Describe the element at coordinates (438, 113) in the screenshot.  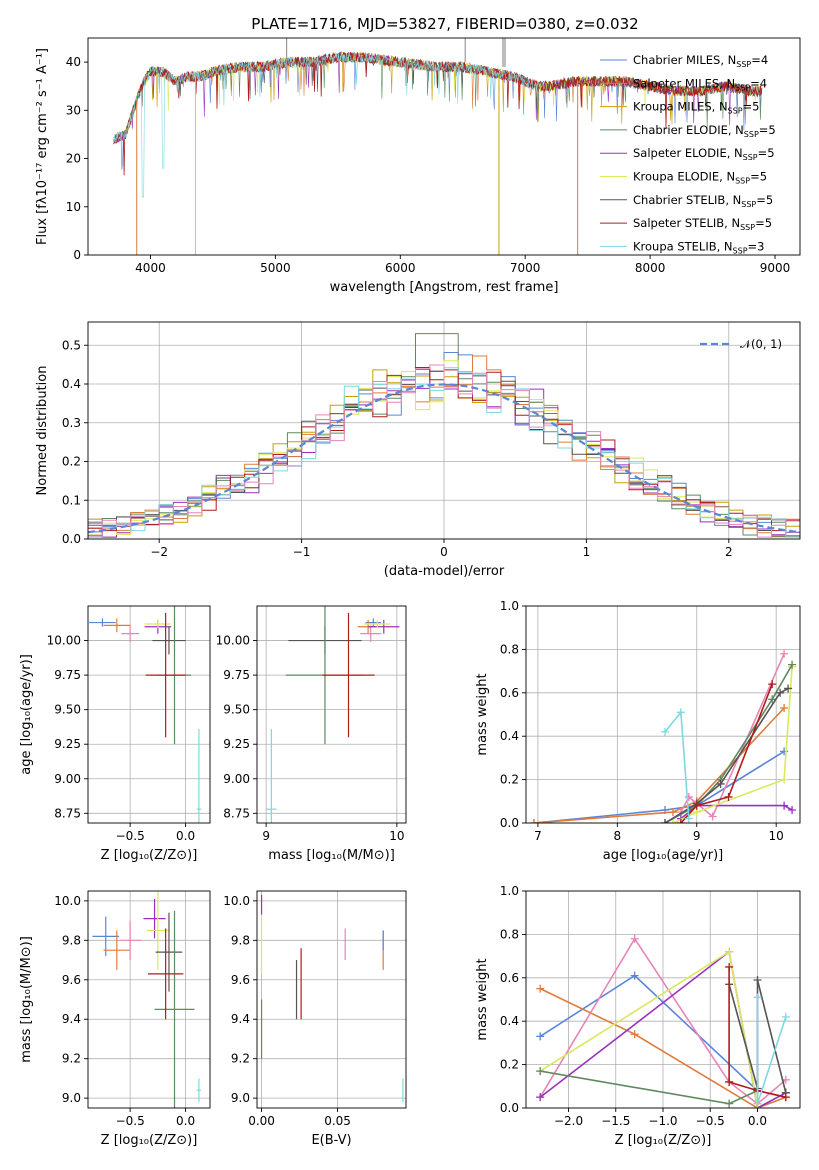
I see `spectrum-line-salpeter_stelib` at that location.